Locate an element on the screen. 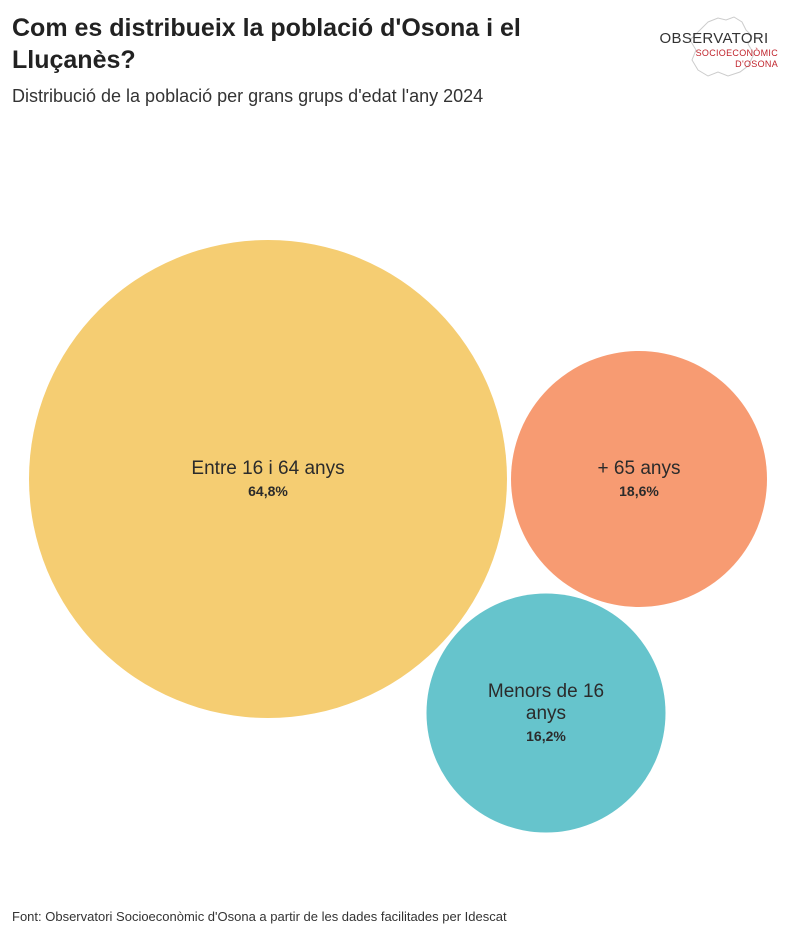 The width and height of the screenshot is (794, 939). logo-line-2: D'OSONA is located at coordinates (756, 64).